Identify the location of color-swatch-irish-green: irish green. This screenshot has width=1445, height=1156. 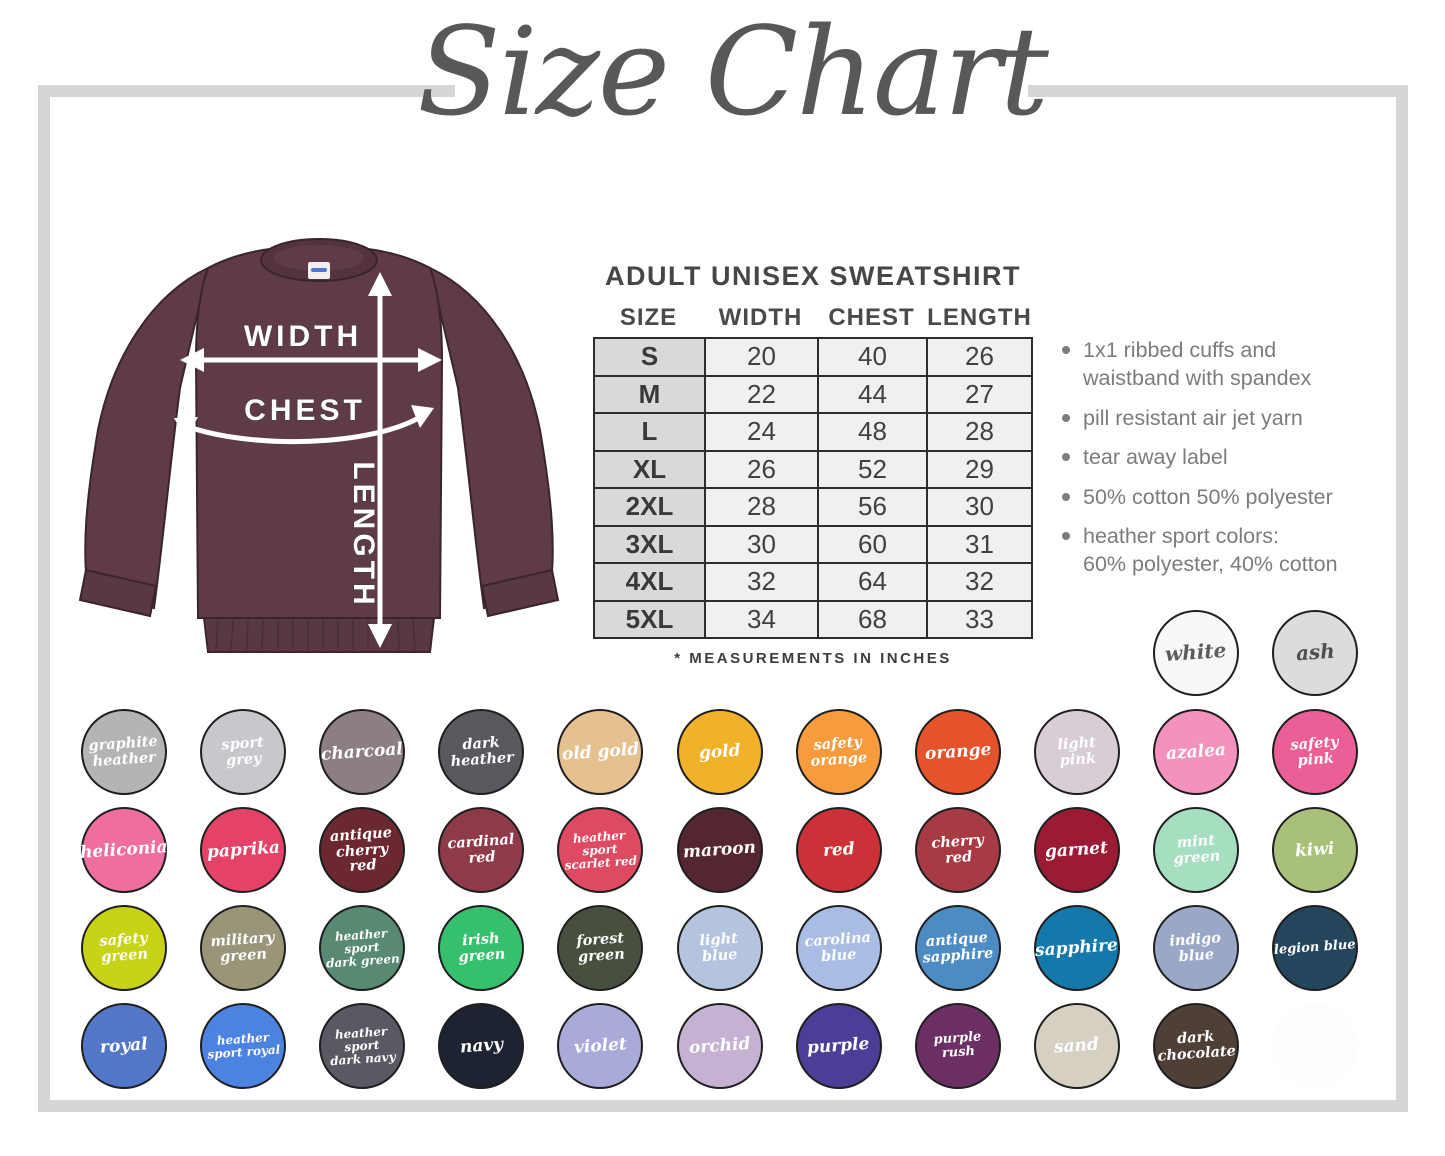
(481, 948).